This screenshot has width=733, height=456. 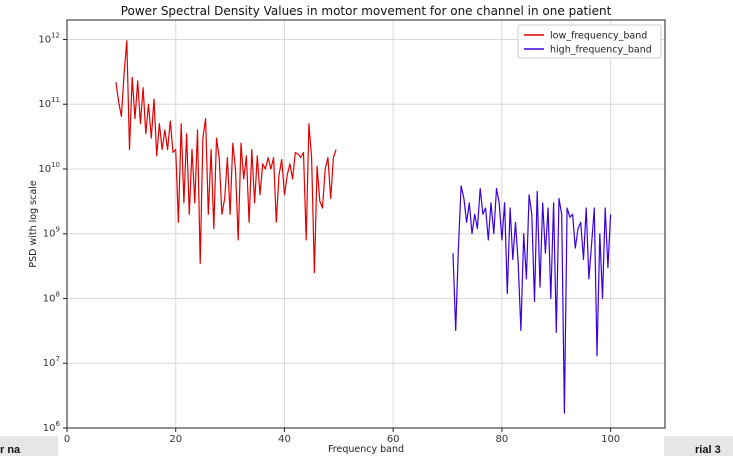 What do you see at coordinates (49, 168) in the screenshot?
I see `y-tick-label: 10¹⁰` at bounding box center [49, 168].